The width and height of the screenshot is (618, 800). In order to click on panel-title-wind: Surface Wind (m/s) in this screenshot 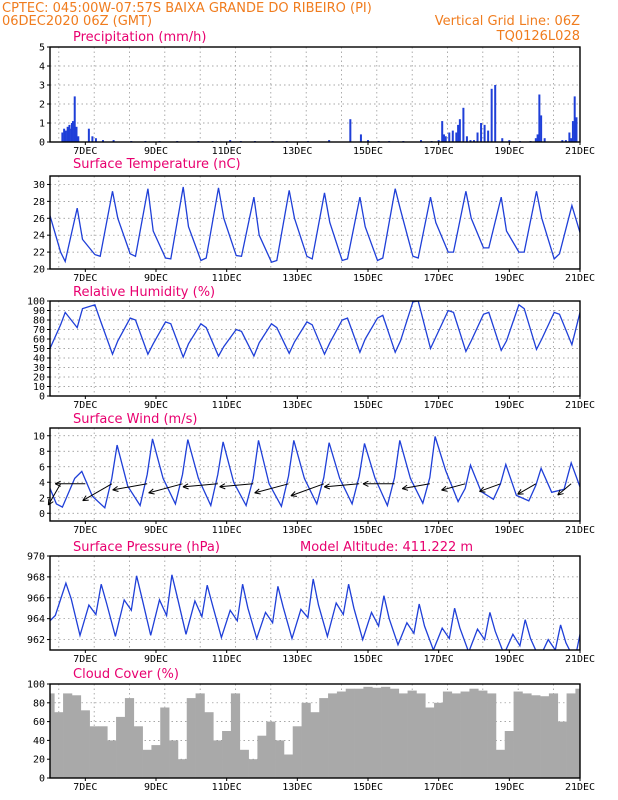, I will do `click(135, 419)`.